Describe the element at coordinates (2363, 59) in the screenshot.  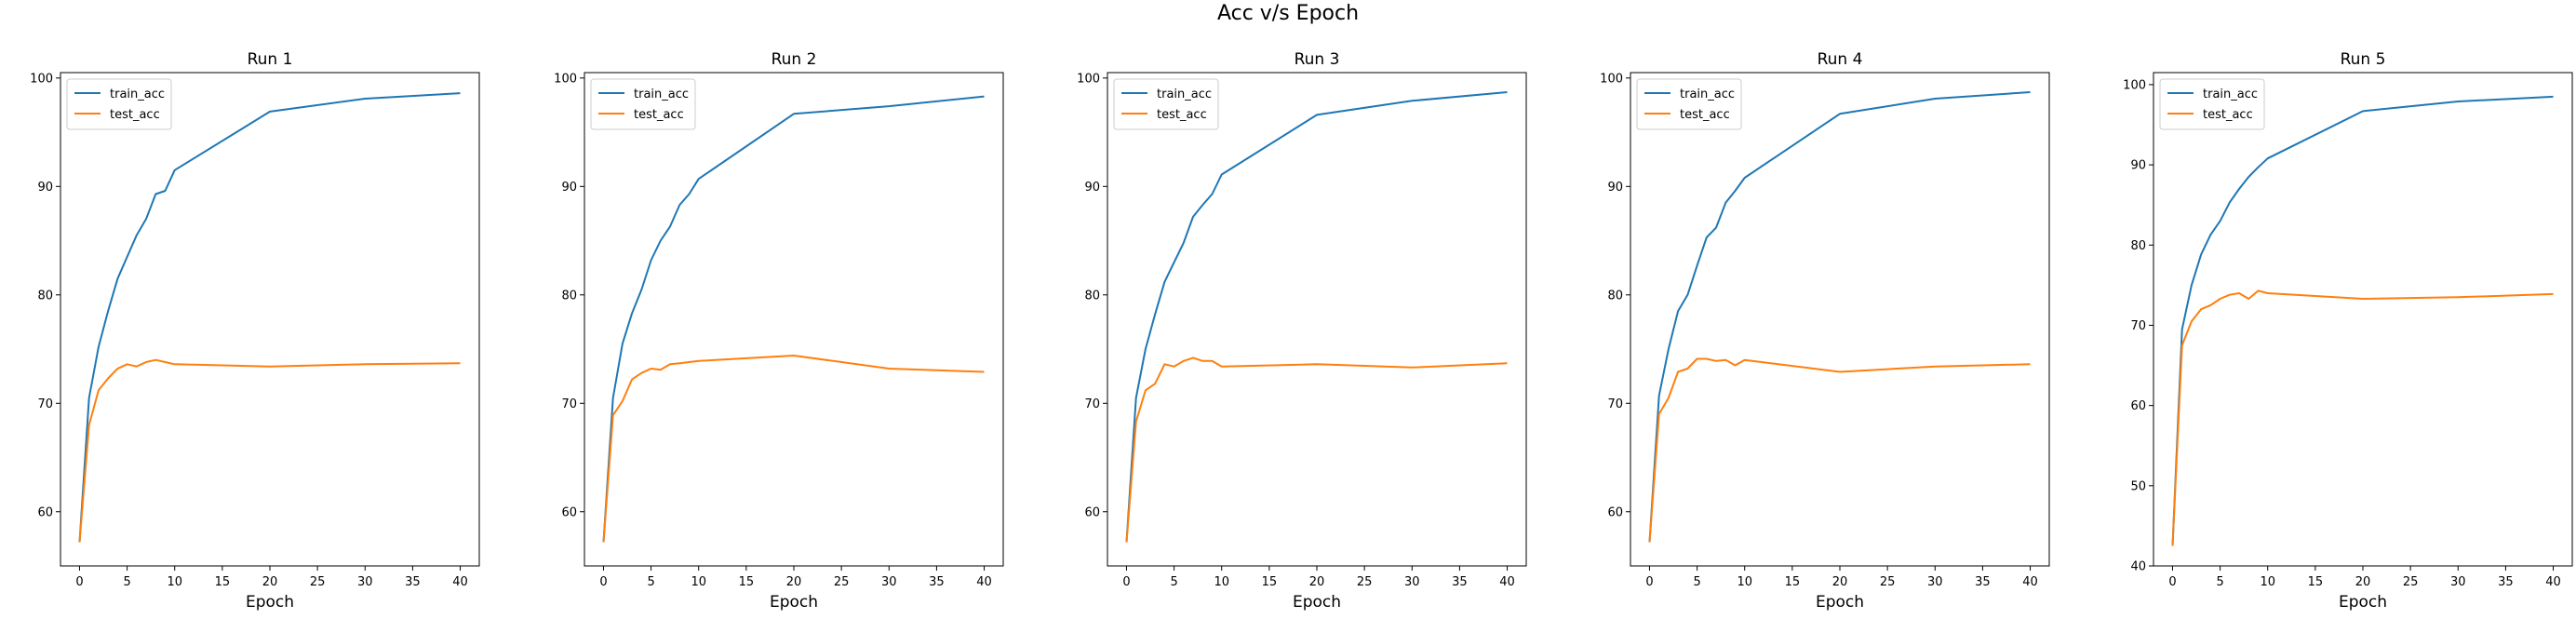
I see `chart-title: Run 5` at that location.